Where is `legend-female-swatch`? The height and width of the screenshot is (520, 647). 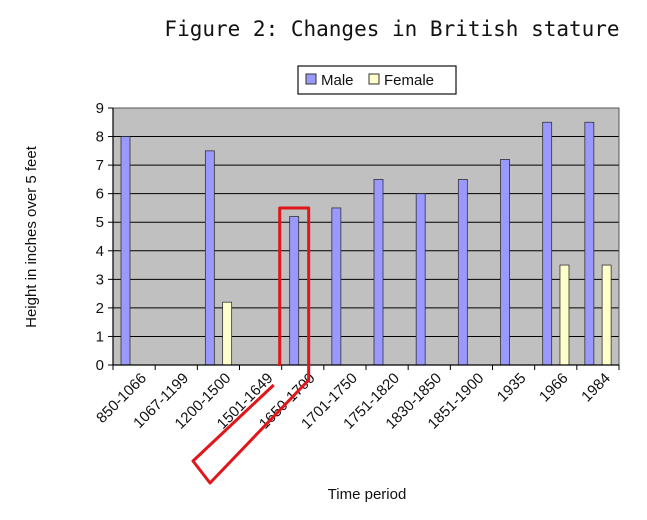
legend-female-swatch is located at coordinates (374, 79).